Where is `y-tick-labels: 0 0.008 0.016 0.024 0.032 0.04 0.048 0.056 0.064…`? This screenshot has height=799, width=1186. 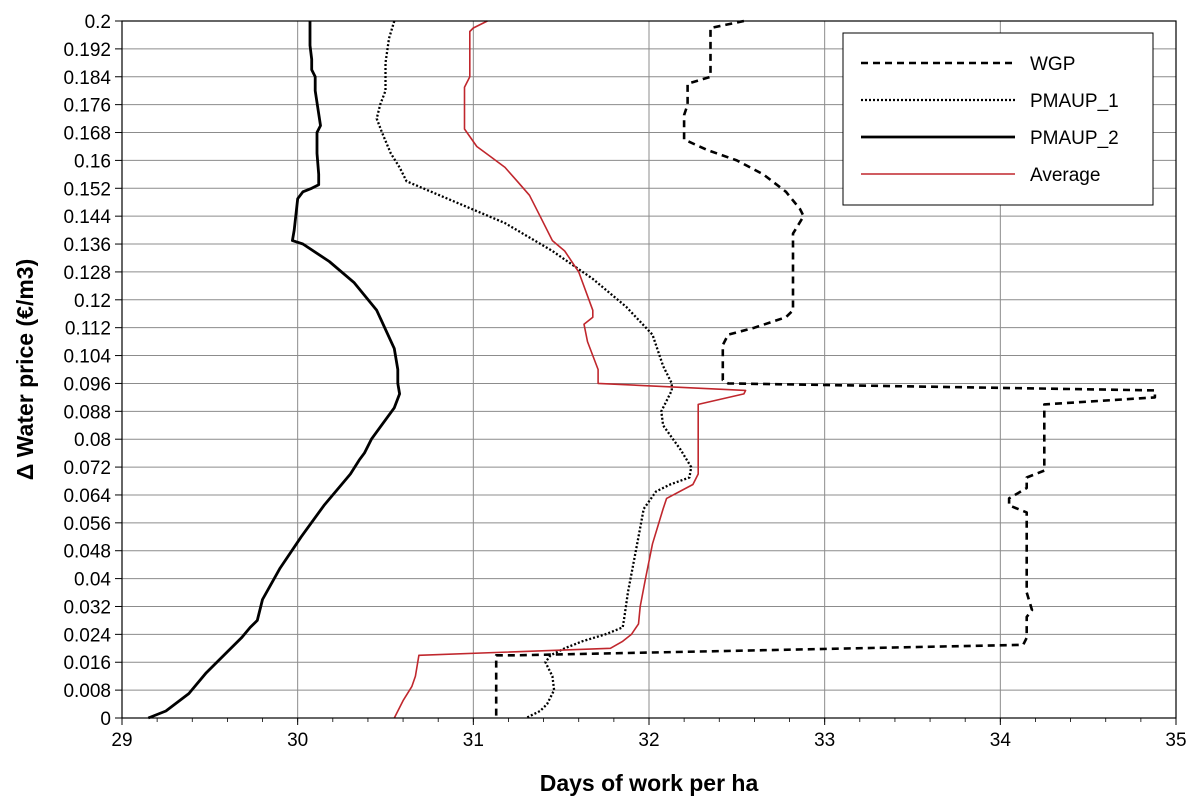
y-tick-labels: 0 0.008 0.016 0.024 0.032 0.04 0.048 0.056 0.064… is located at coordinates (87, 371).